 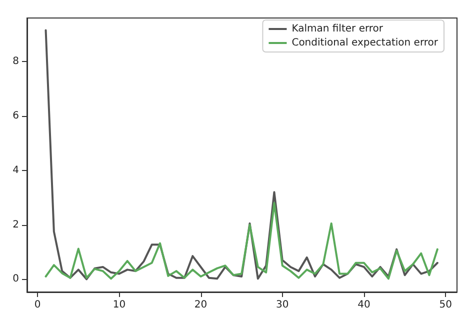 What do you see at coordinates (119, 305) in the screenshot?
I see `x-tick-label: 10` at bounding box center [119, 305].